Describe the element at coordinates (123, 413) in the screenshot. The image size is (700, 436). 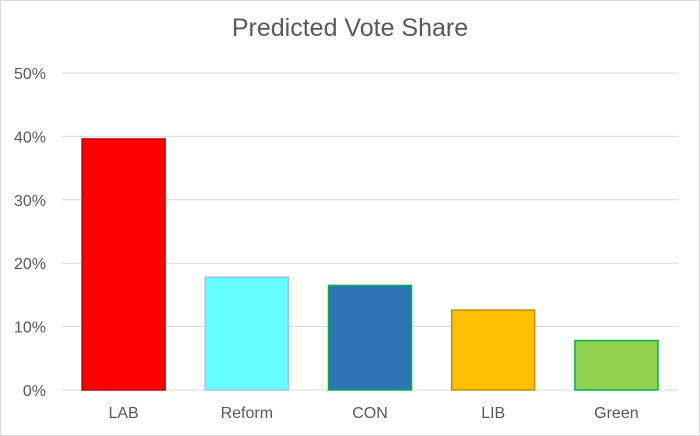
I see `x-tick-label: LAB` at that location.